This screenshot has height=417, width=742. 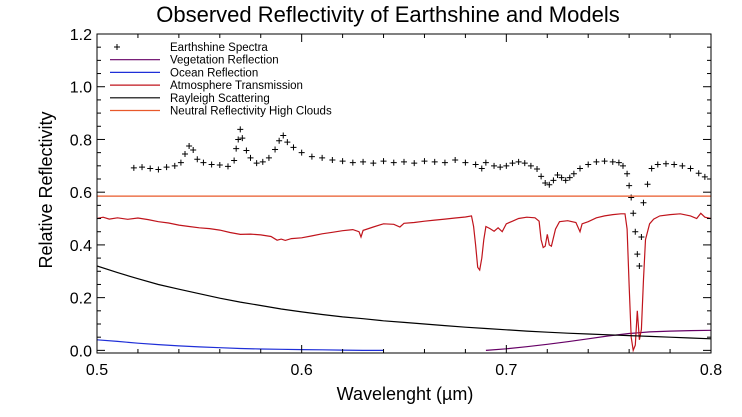 What do you see at coordinates (240, 345) in the screenshot?
I see `ocean-reflection-line` at bounding box center [240, 345].